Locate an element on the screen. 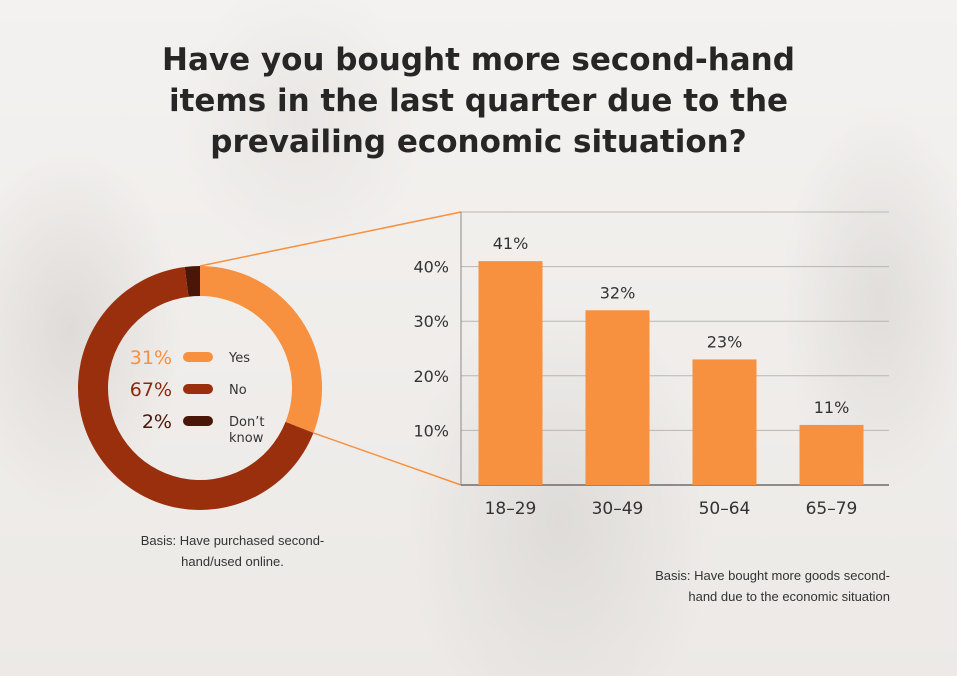 This screenshot has height=676, width=957. y-tick-label: 10% is located at coordinates (431, 430).